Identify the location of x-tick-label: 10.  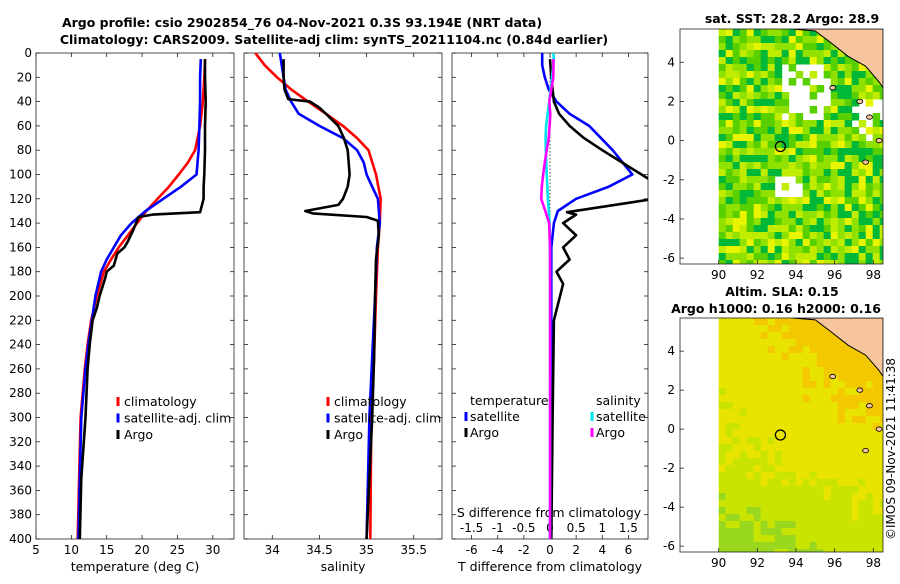
(71, 550).